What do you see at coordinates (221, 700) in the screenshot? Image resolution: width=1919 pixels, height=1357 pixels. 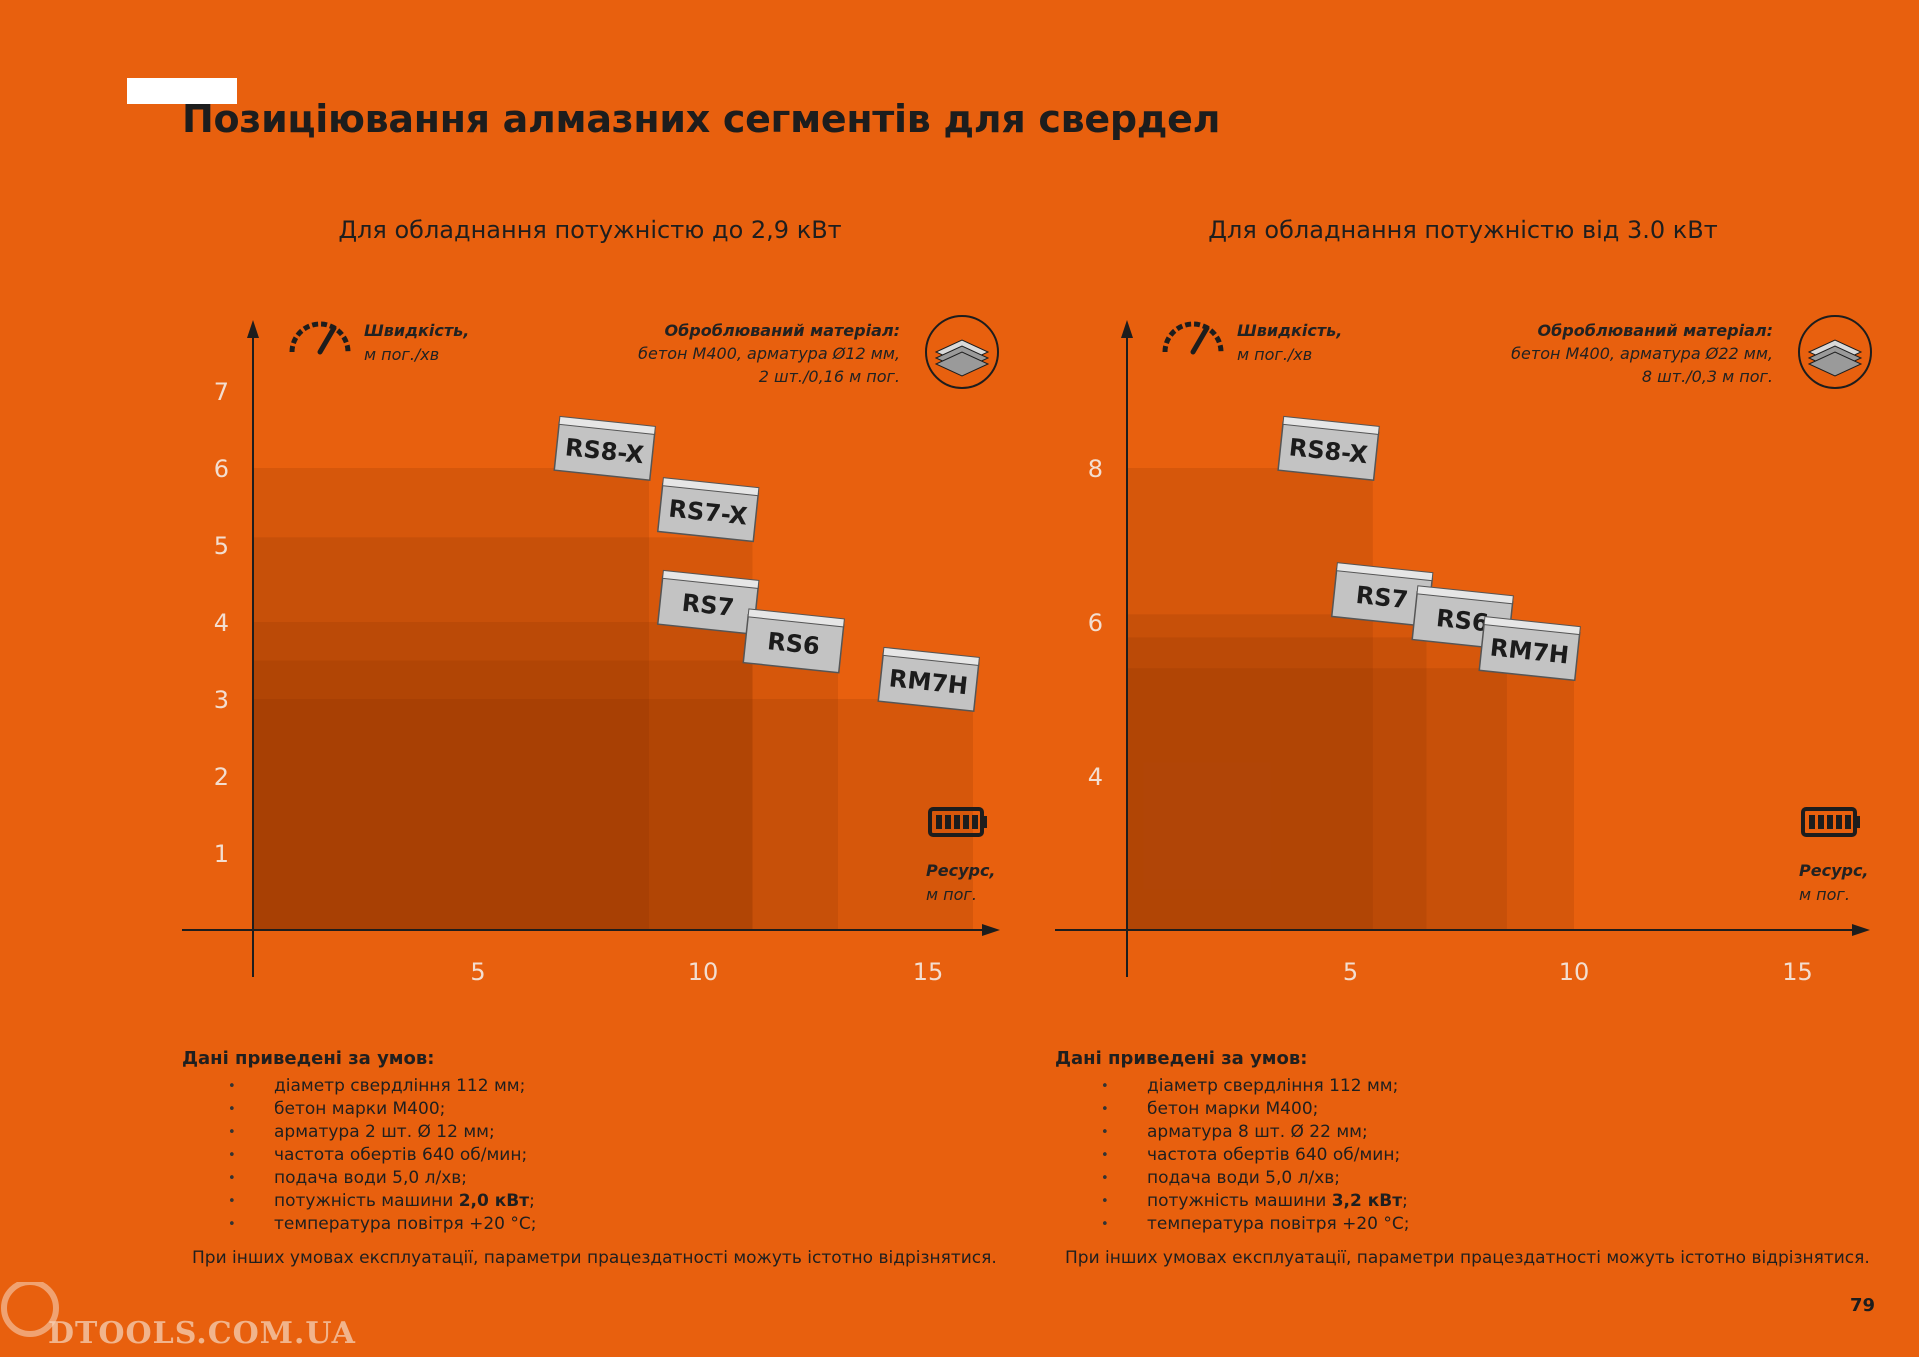 I see `y-tick-label: 3` at bounding box center [221, 700].